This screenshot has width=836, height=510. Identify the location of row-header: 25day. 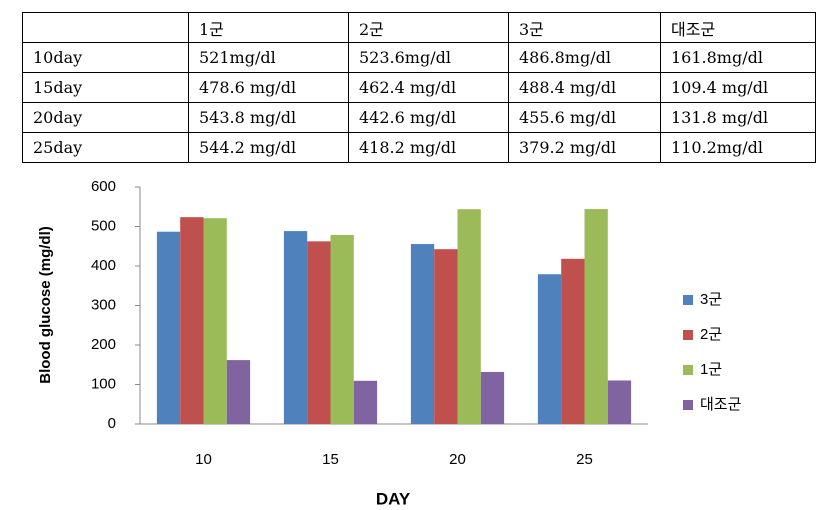
(105, 147).